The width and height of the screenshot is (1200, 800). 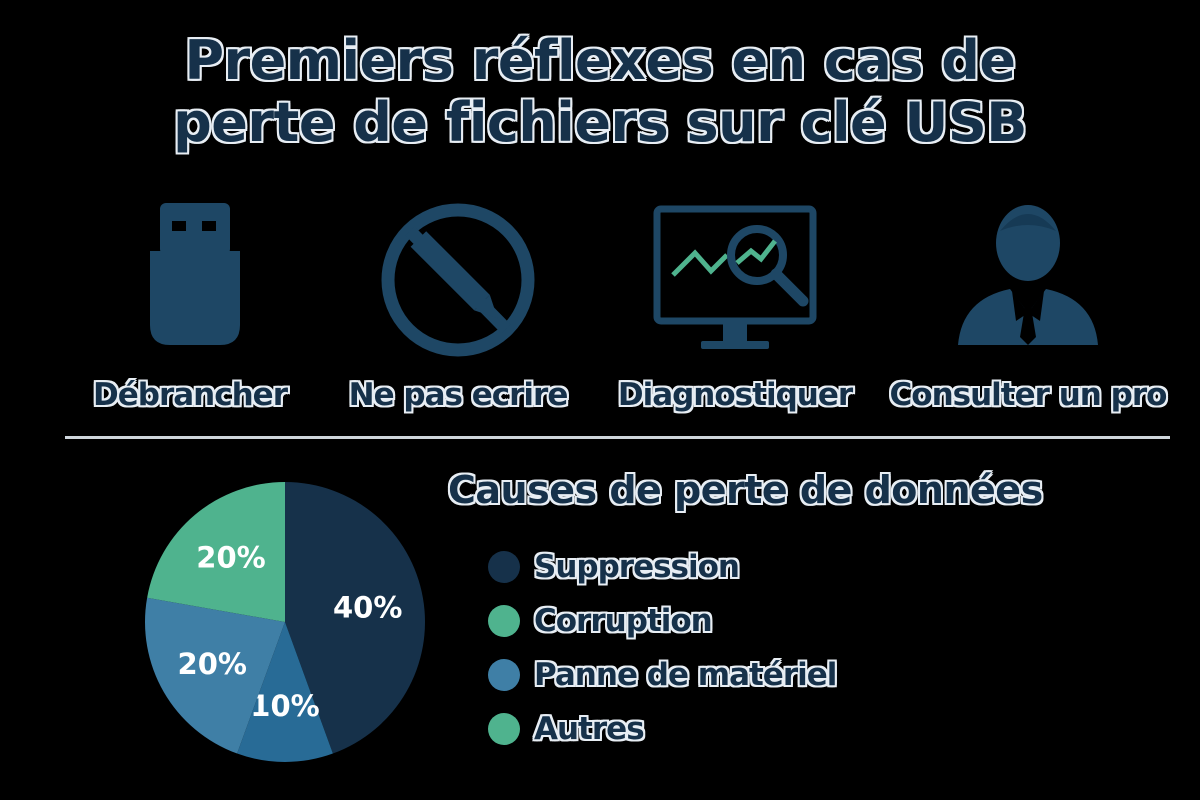 What do you see at coordinates (735, 277) in the screenshot?
I see `diagnostic-monitor-icon` at bounding box center [735, 277].